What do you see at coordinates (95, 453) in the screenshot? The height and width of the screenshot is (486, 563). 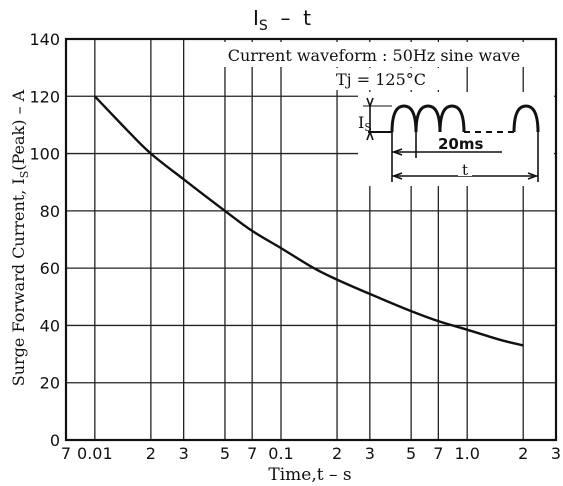 I see `x-tick-label-1: 0.01` at bounding box center [95, 453].